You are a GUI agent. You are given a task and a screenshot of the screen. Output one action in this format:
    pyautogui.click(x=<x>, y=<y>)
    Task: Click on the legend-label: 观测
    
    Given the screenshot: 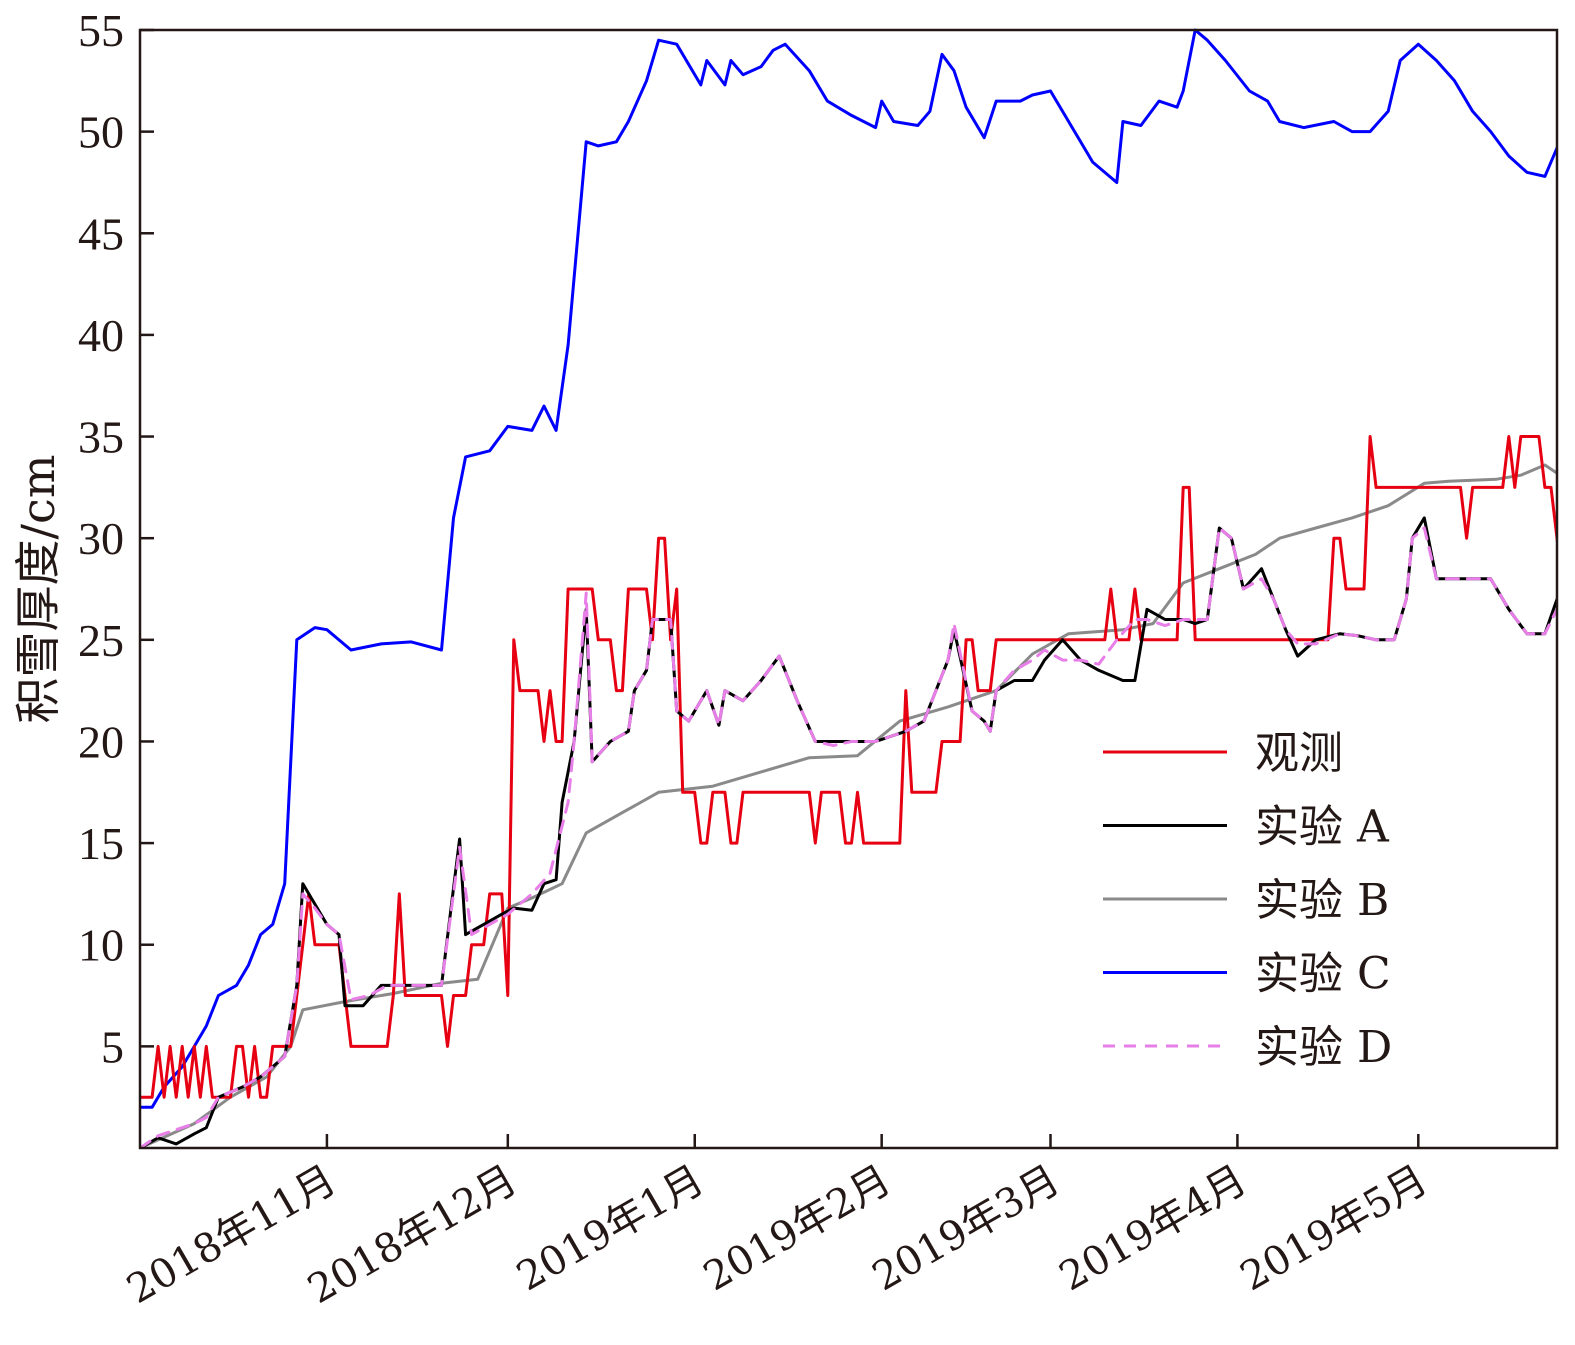 What is the action you would take?
    pyautogui.click(x=1299, y=753)
    